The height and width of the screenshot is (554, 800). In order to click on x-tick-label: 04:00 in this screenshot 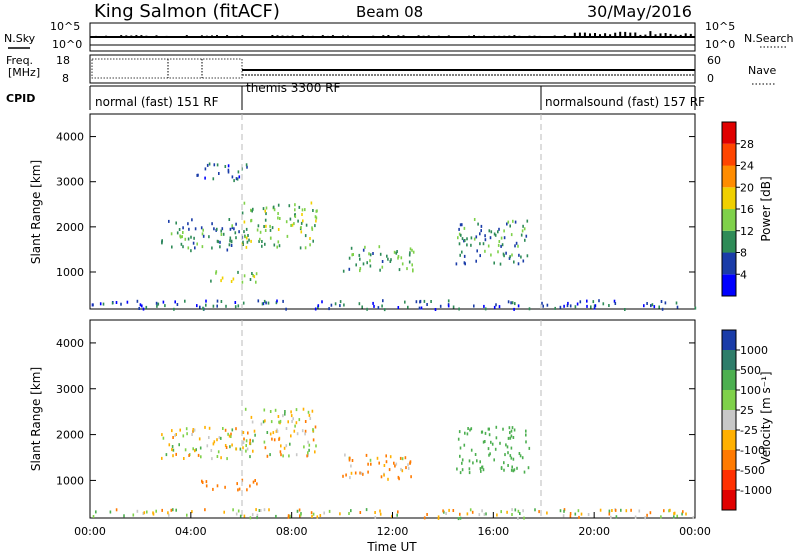, I will do `click(191, 531)`.